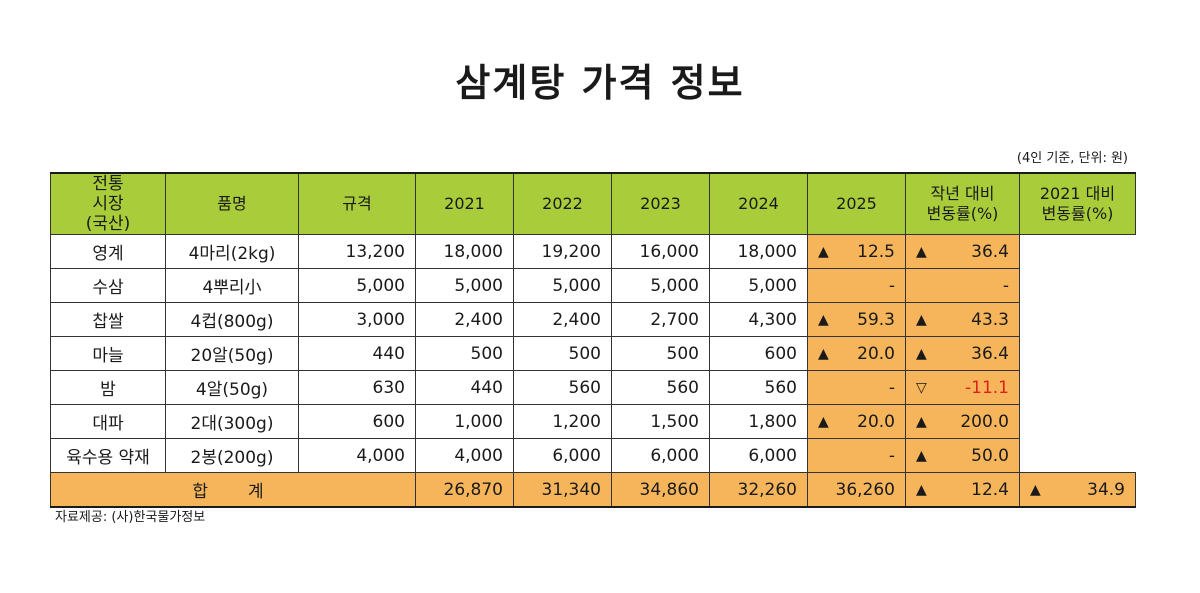  What do you see at coordinates (357, 387) in the screenshot?
I see `price-value: 630` at bounding box center [357, 387].